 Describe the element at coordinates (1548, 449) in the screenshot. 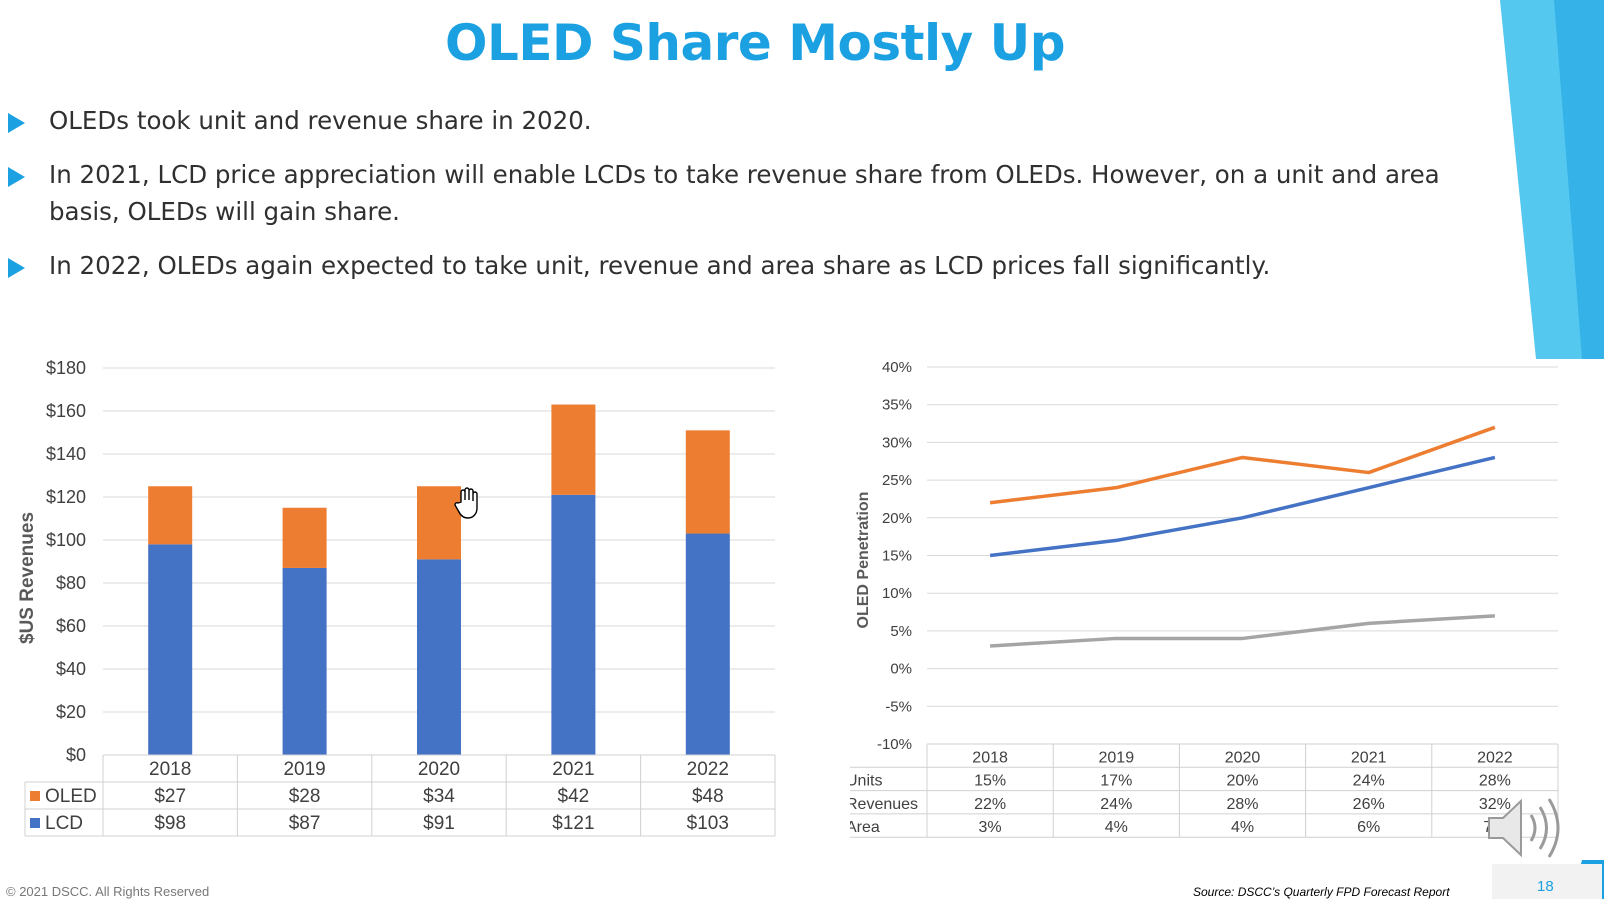

I see `decorative-side-shapes` at that location.